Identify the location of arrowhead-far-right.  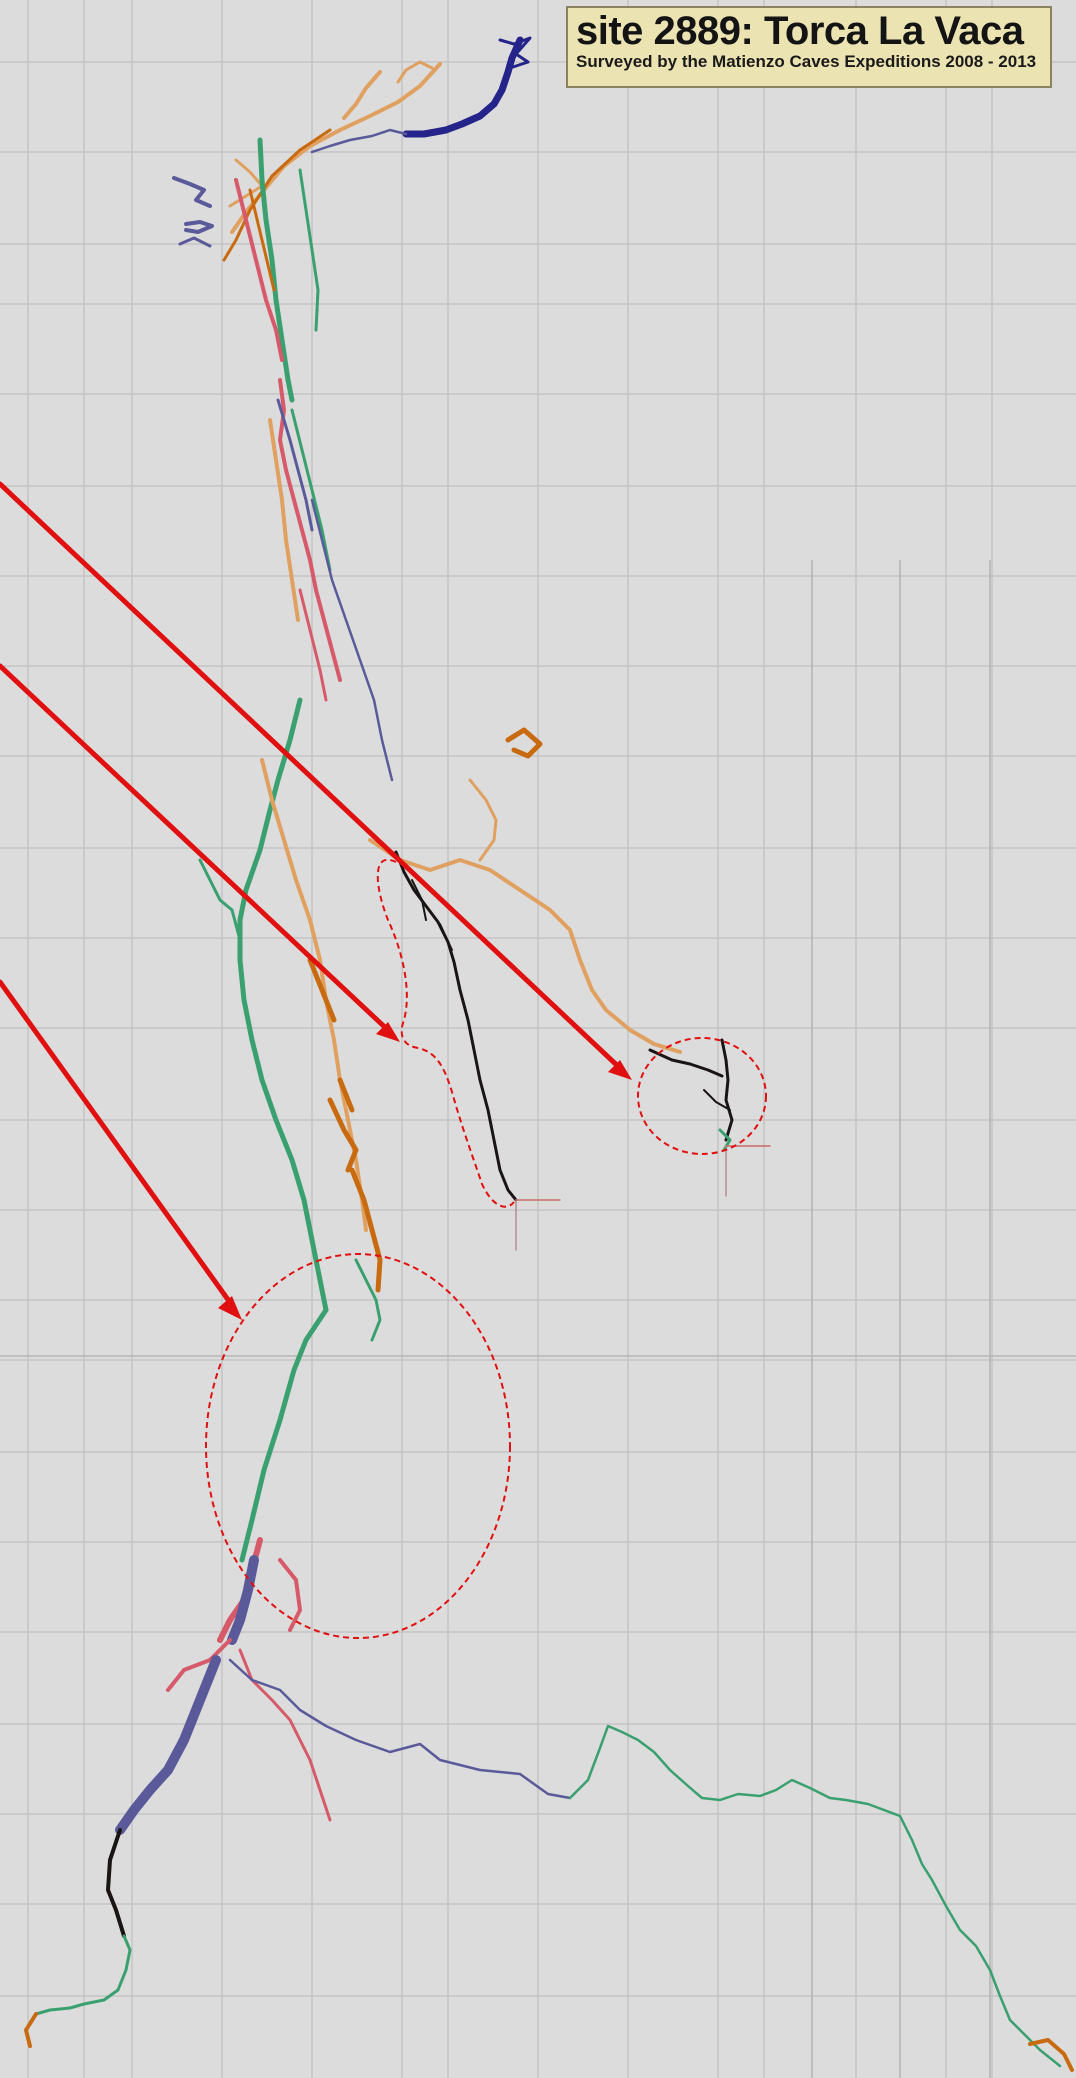
(620, 1070).